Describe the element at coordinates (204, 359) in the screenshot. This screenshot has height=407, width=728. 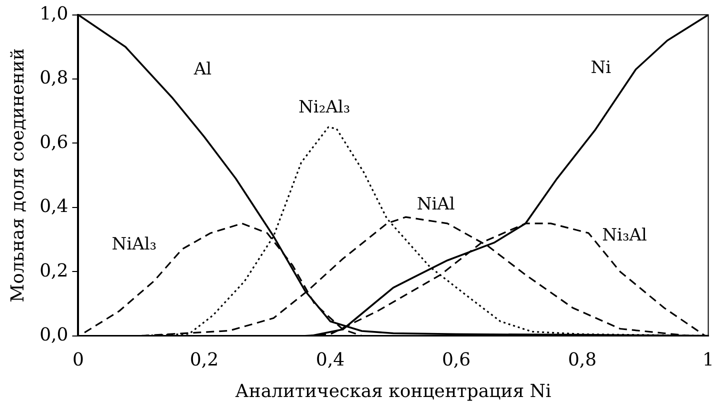
I see `x-tick-label: 0,2` at that location.